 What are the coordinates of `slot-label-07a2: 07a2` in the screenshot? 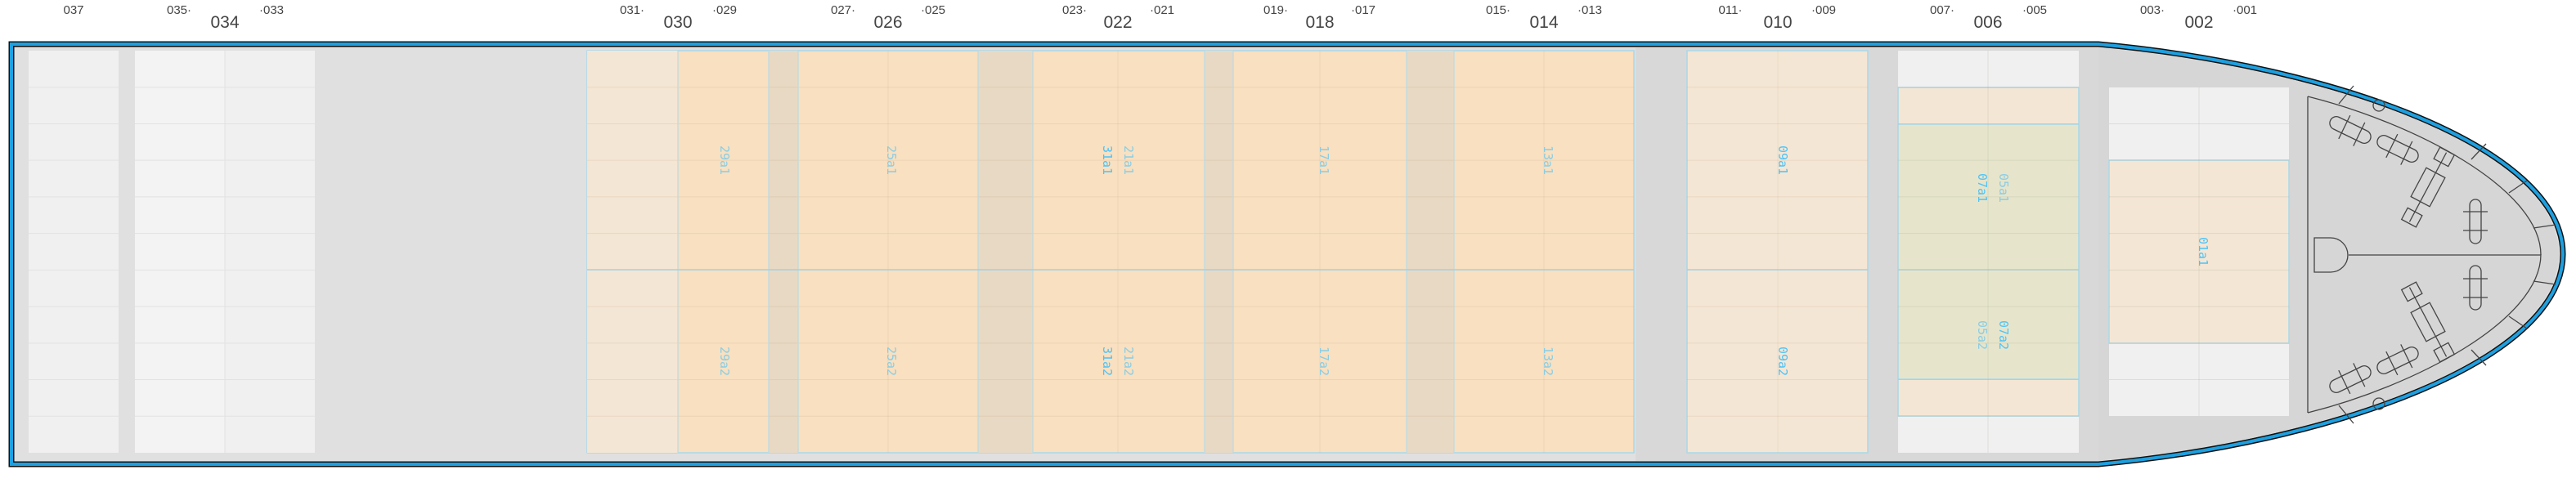 It's located at (2004, 335).